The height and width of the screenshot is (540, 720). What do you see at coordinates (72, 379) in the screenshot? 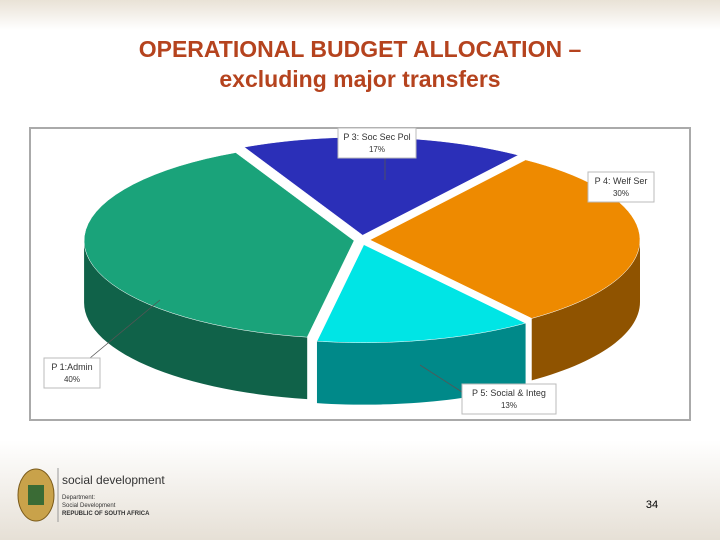
I see `value-label: 40%` at bounding box center [72, 379].